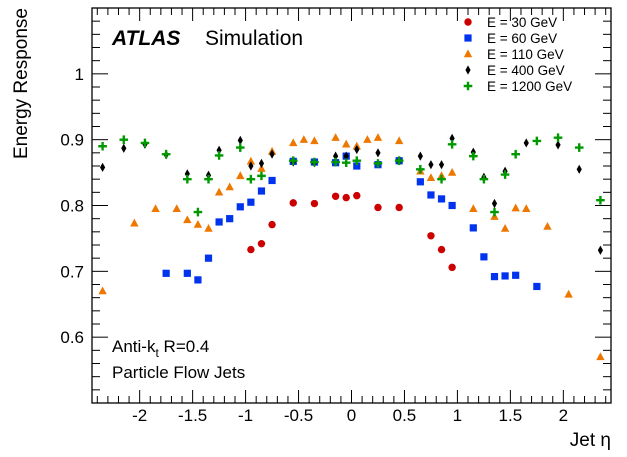  Describe the element at coordinates (192, 415) in the screenshot. I see `x-tick-label: -1.5` at that location.